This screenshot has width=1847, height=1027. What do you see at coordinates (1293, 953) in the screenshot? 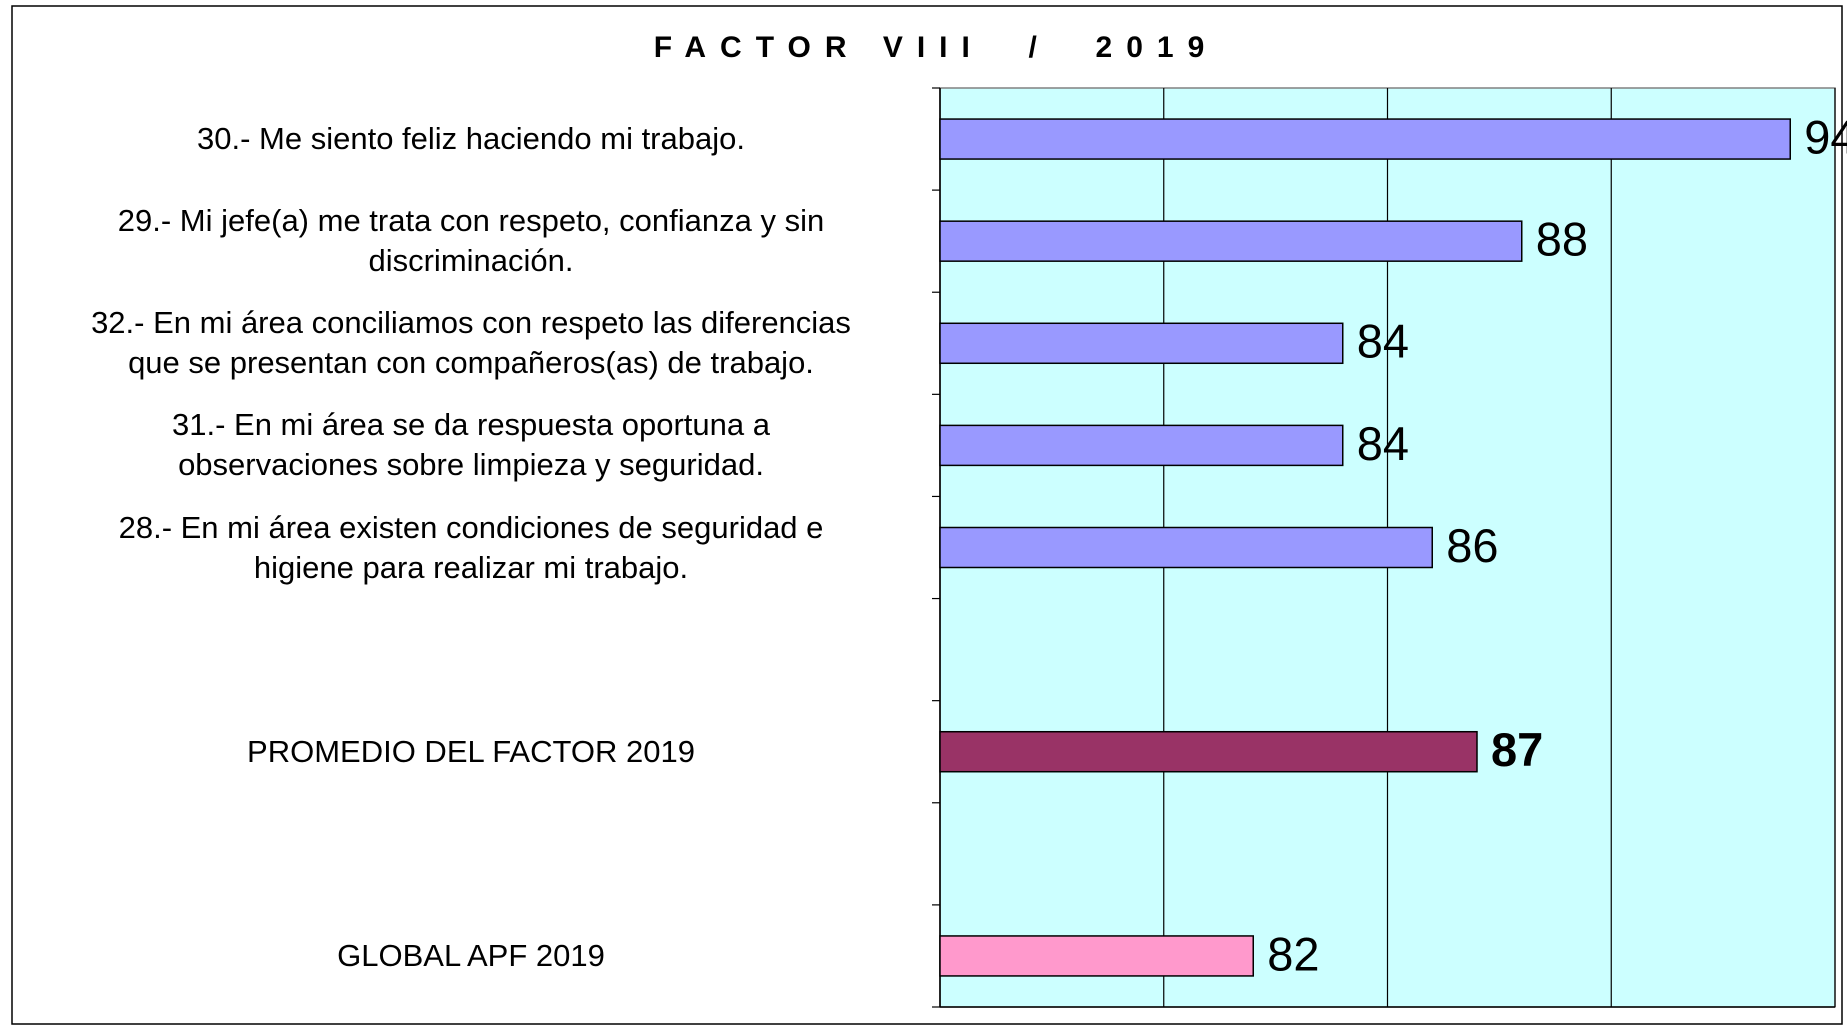
I see `value-label: 82` at bounding box center [1293, 953].